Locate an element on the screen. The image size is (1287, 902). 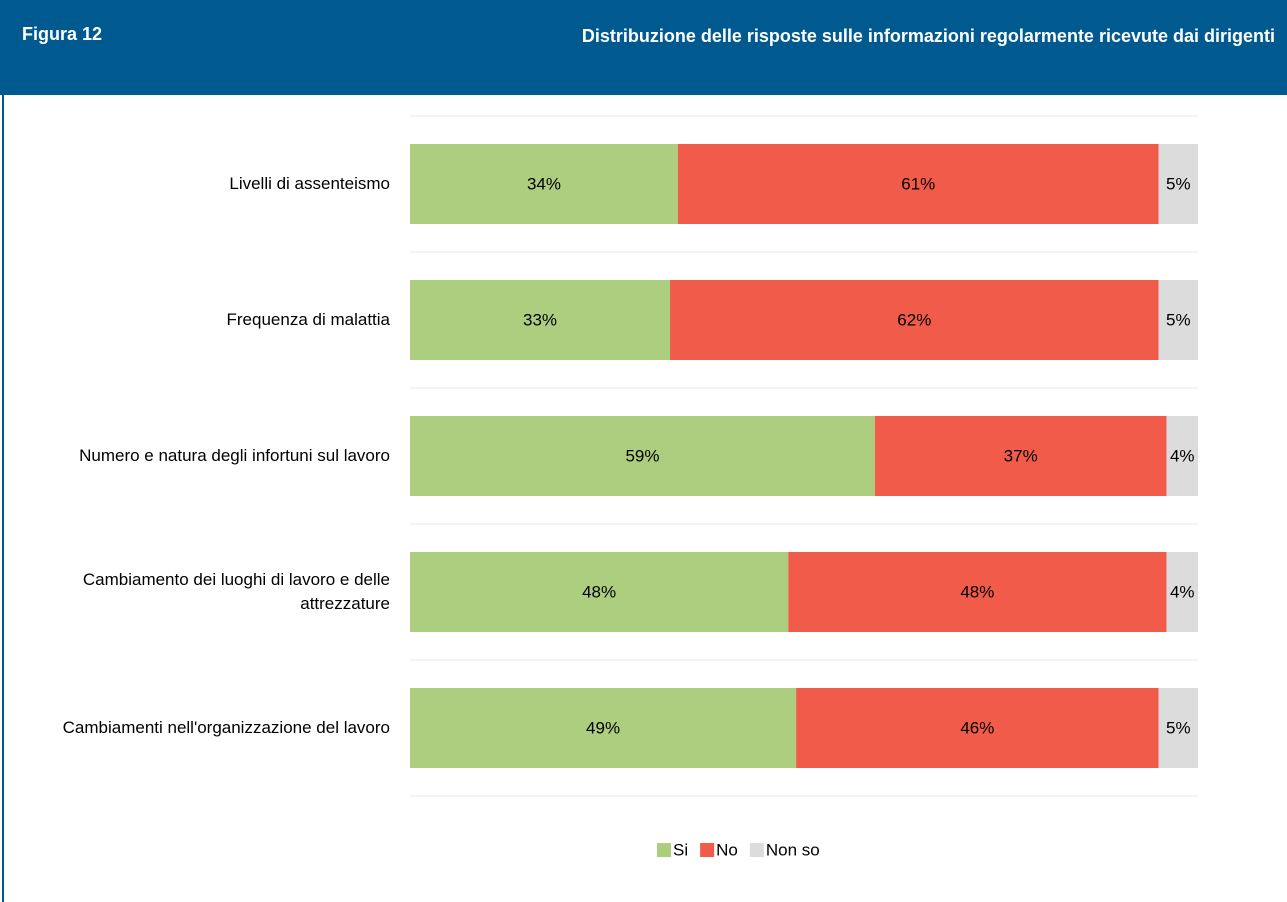
border is located at coordinates (3, 498).